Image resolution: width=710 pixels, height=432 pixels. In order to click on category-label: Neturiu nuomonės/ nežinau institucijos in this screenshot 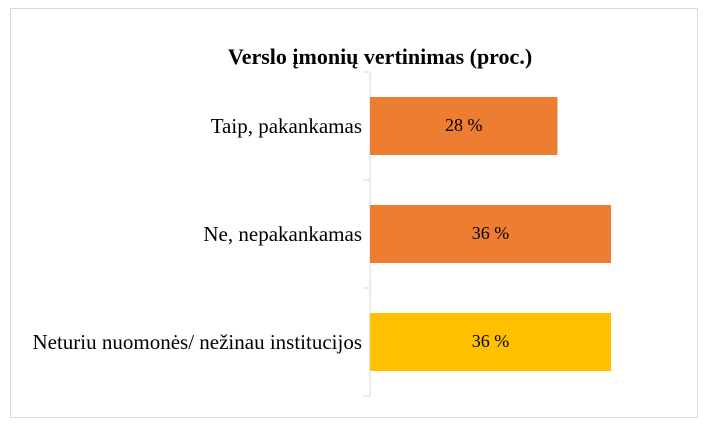, I will do `click(185, 342)`.